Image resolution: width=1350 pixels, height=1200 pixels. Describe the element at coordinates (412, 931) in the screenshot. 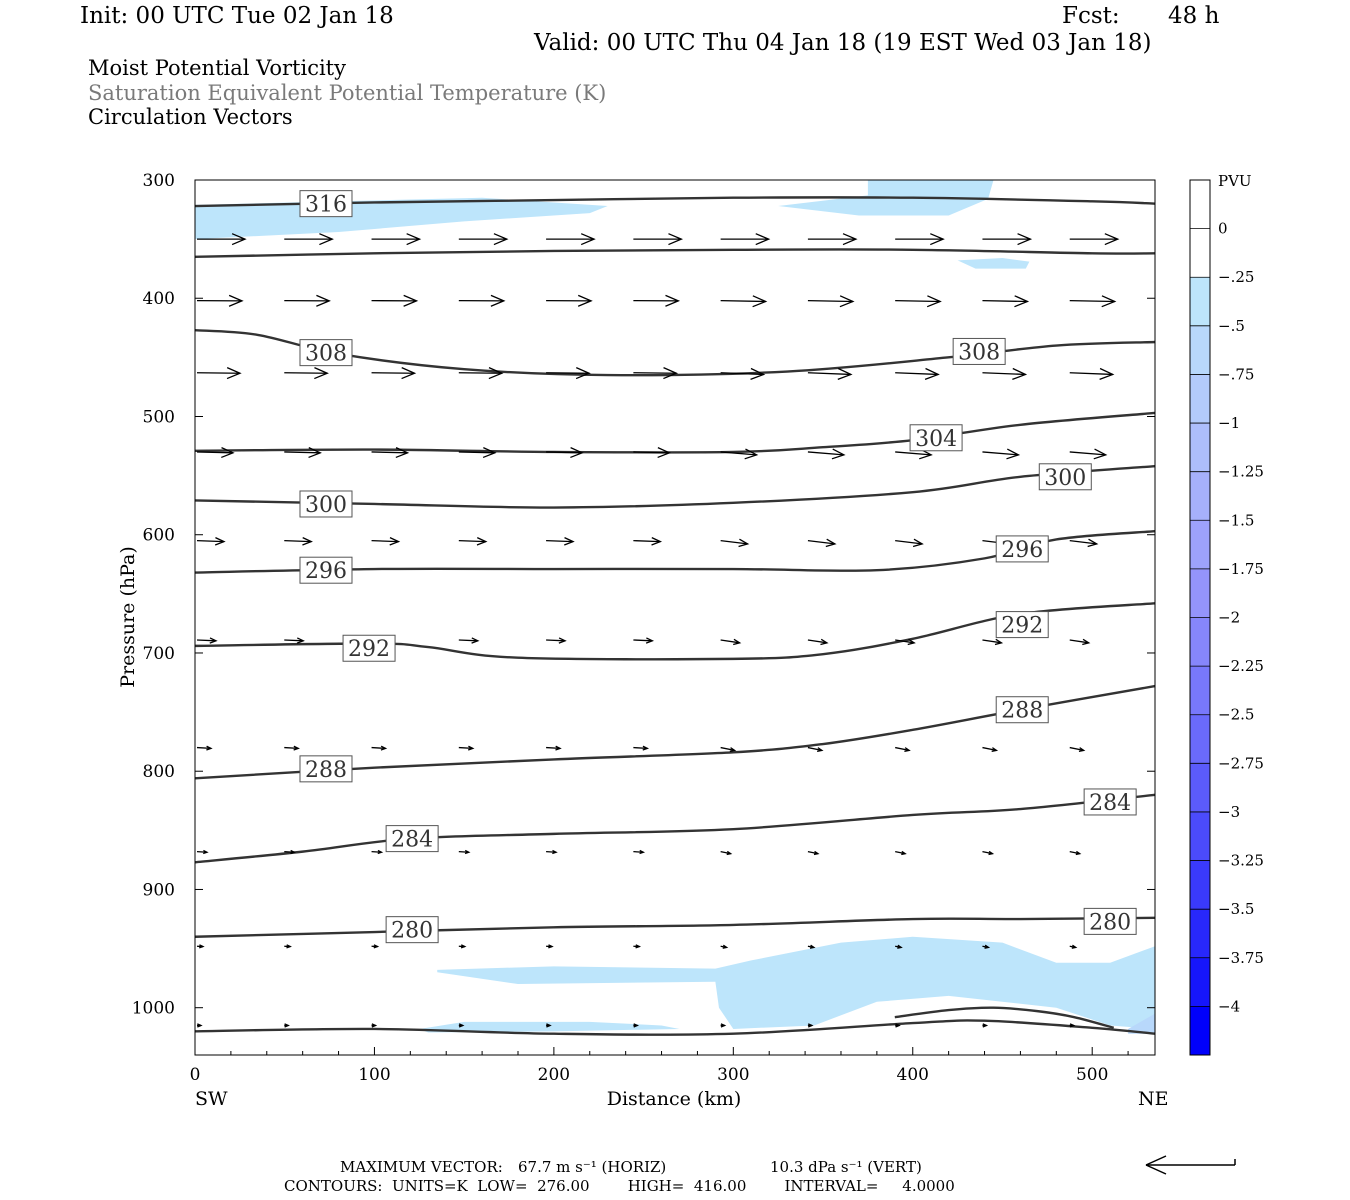

I see `contour-label-280-0: 280` at that location.